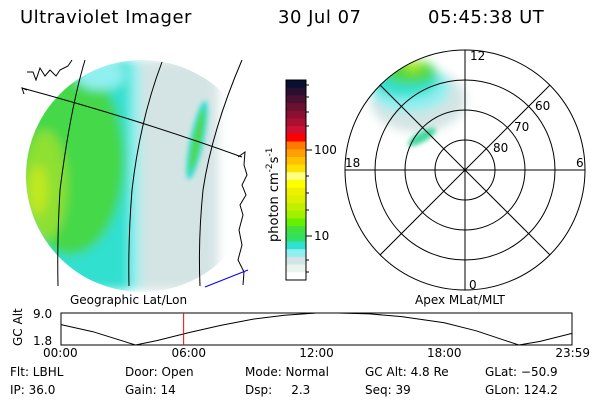  I want to click on colorbar-unit-label: photon cm-2s-1, so click(273, 195).